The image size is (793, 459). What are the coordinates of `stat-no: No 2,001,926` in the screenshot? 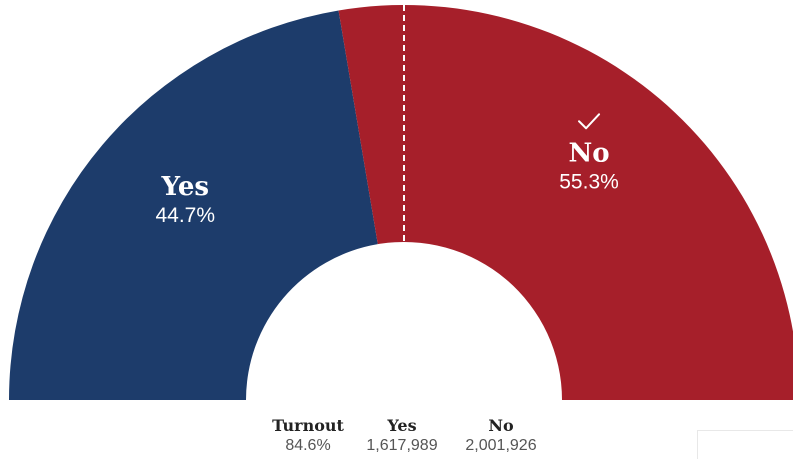 It's located at (501, 436).